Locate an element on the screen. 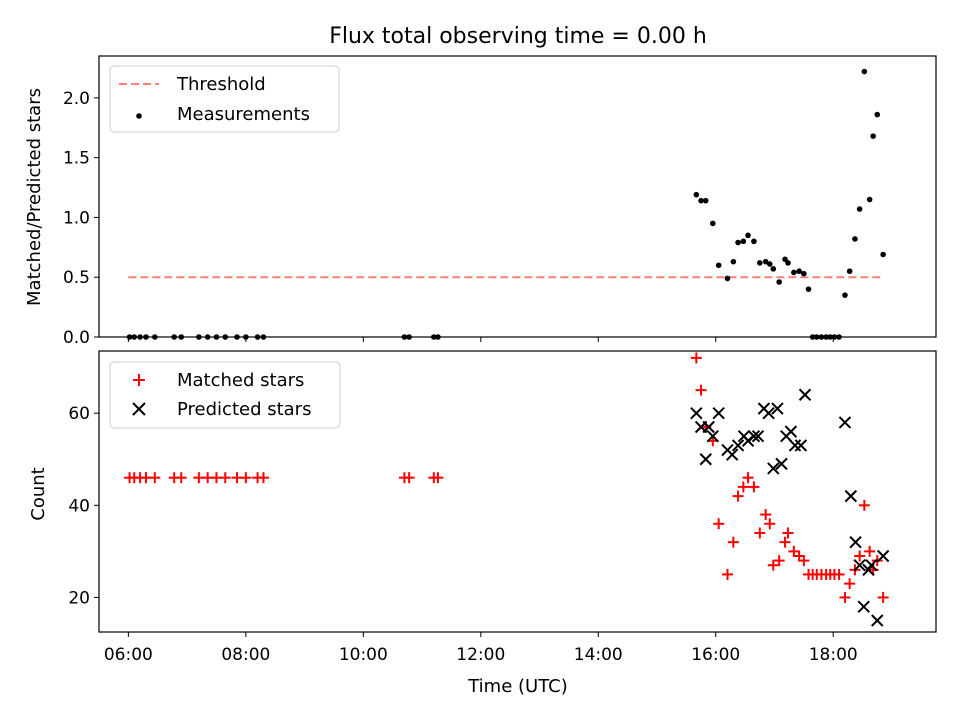 This screenshot has height=720, width=960. count-y-tick-label: 40 is located at coordinates (79, 506).